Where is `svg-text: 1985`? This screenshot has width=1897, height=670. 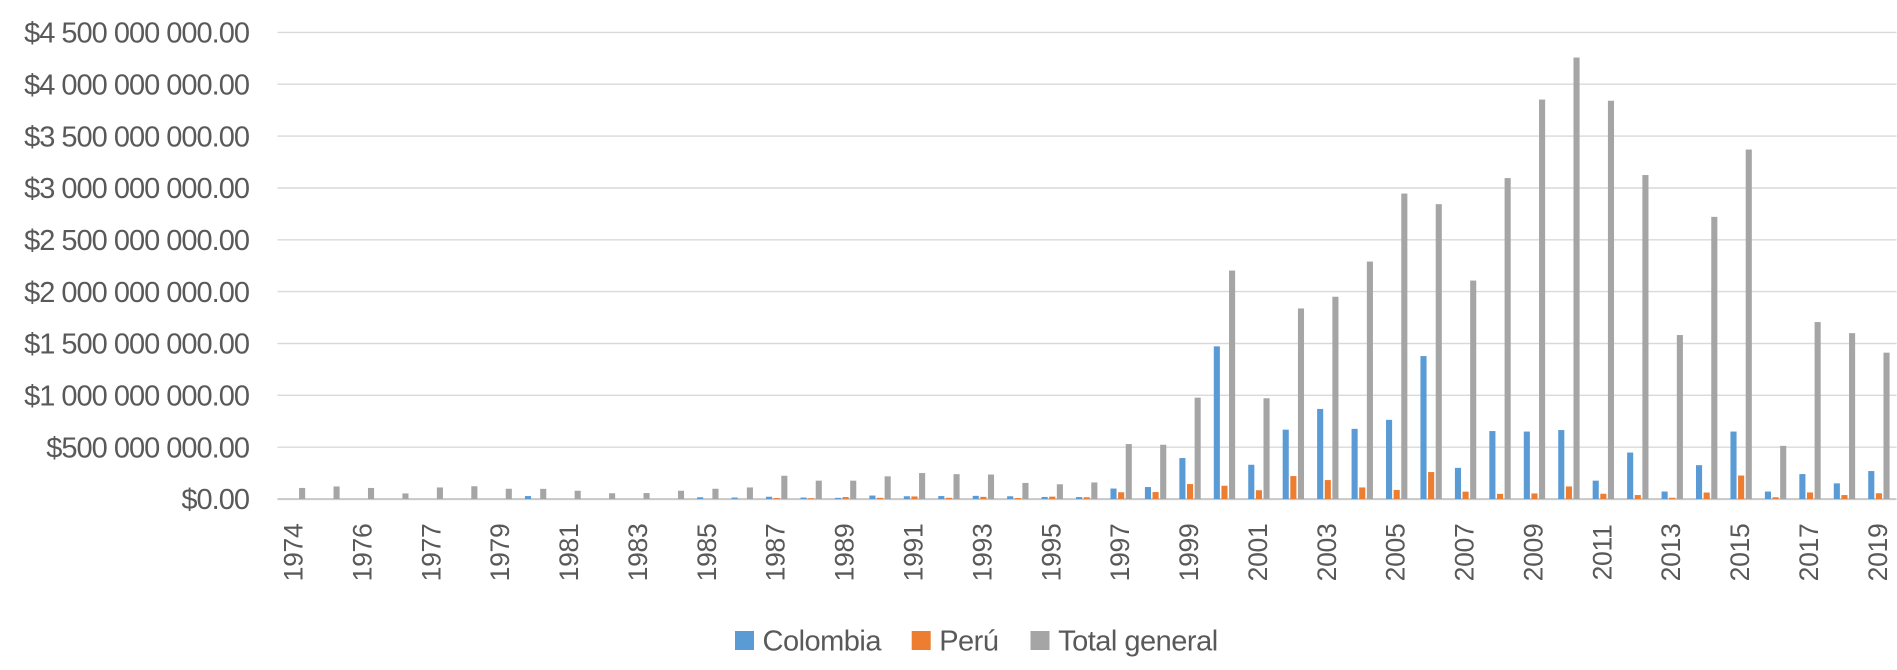
svg-text: 1985 is located at coordinates (707, 553).